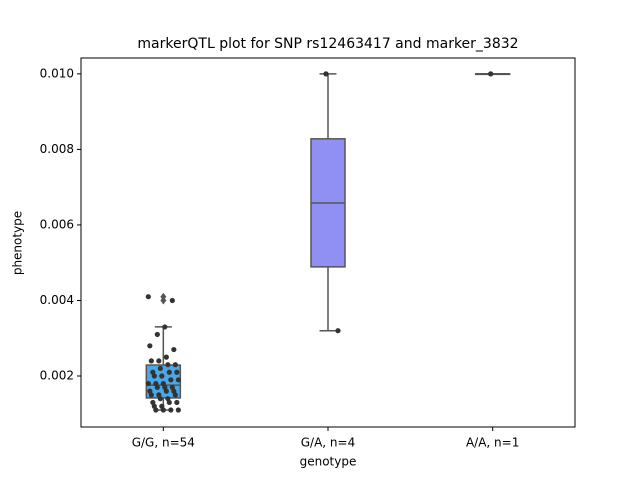 This screenshot has height=480, width=640. I want to click on y-tick-label: 0.008, so click(57, 149).